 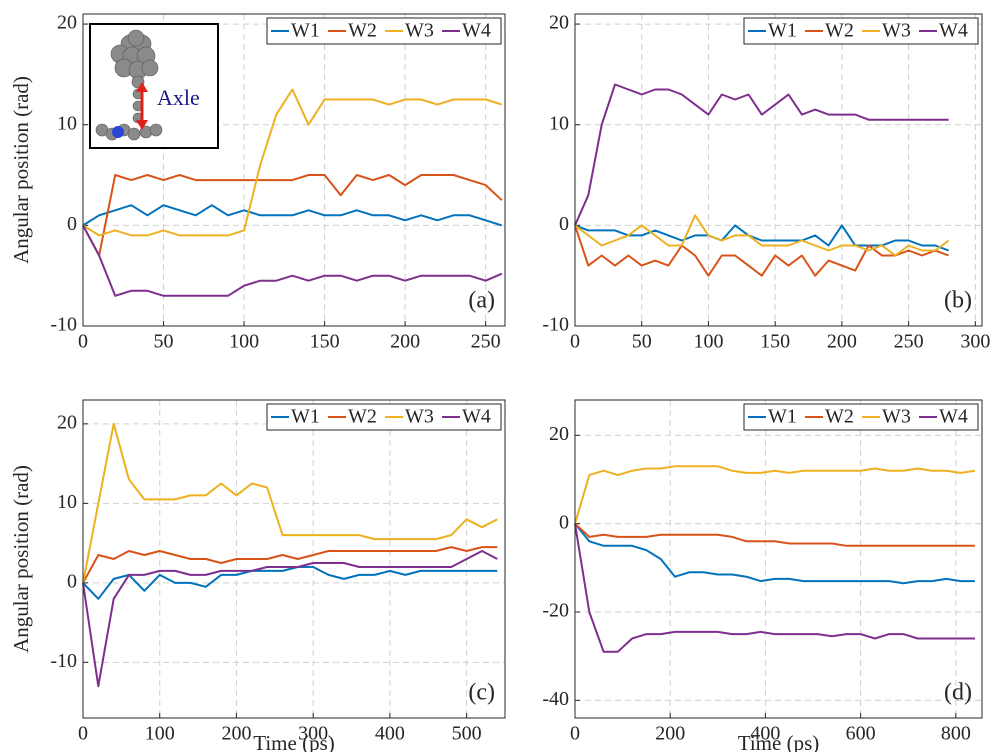 What do you see at coordinates (118, 132) in the screenshot?
I see `nitrogen-atom` at bounding box center [118, 132].